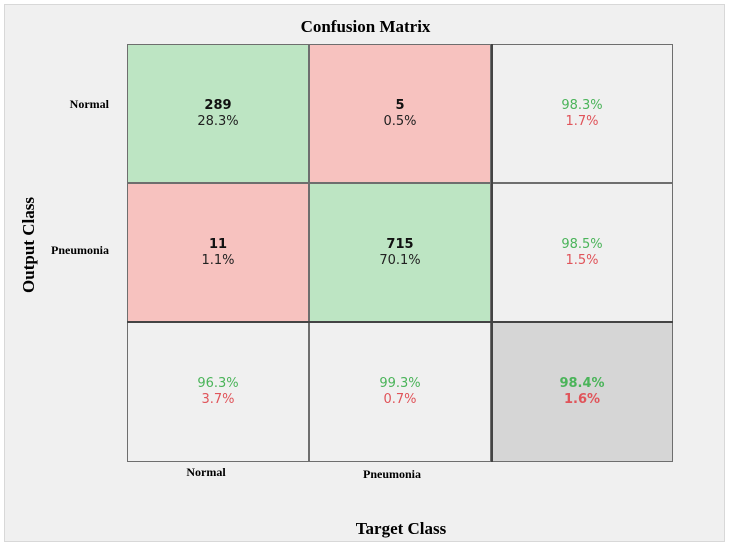  What do you see at coordinates (582, 260) in the screenshot?
I see `summary-error: 1.5%` at bounding box center [582, 260].